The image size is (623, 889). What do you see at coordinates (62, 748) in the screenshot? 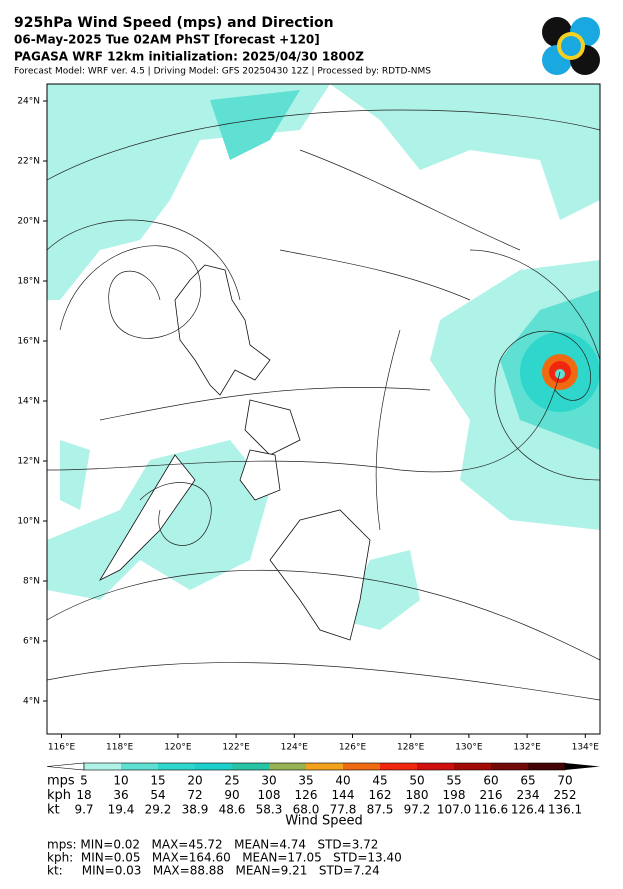
I see `lon-label: 116°E` at bounding box center [62, 748].